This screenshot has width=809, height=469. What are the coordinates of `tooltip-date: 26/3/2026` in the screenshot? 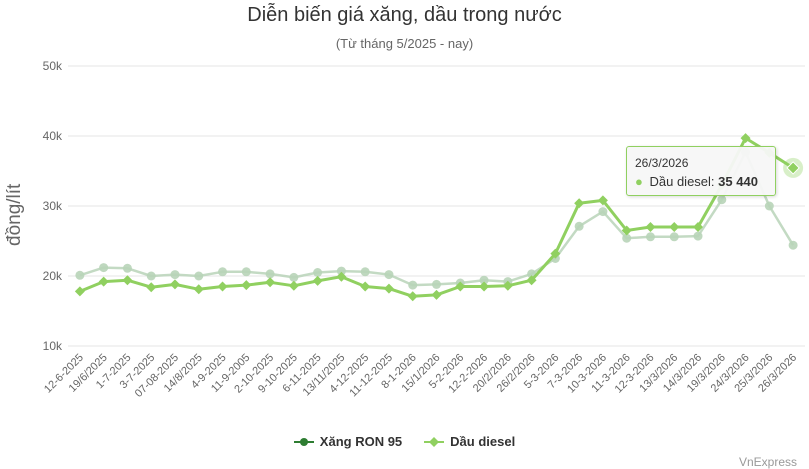 It's located at (662, 163).